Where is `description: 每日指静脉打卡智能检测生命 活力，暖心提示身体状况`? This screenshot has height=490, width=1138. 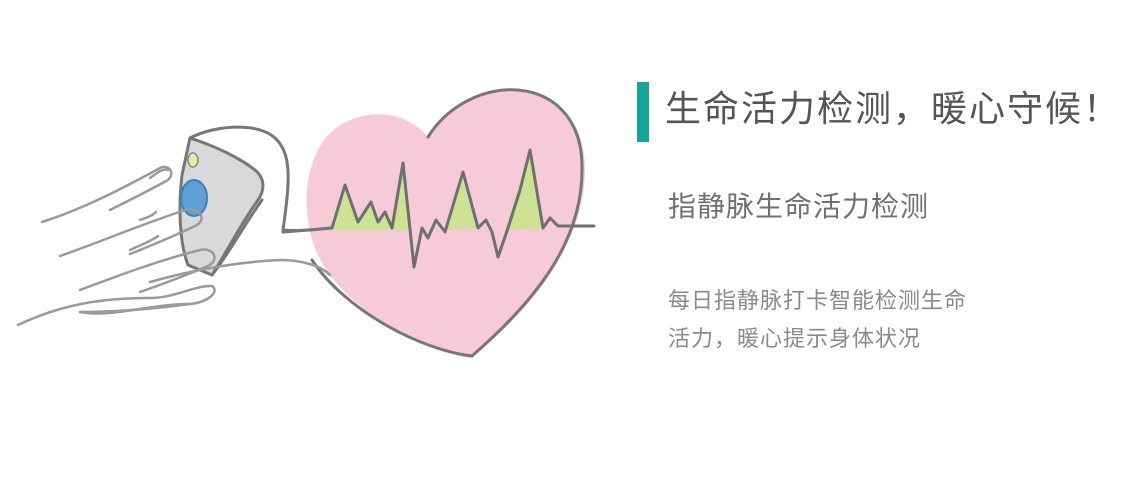
description: 每日指静脉打卡智能检测生命 活力，暖心提示身体状况 is located at coordinates (838, 321).